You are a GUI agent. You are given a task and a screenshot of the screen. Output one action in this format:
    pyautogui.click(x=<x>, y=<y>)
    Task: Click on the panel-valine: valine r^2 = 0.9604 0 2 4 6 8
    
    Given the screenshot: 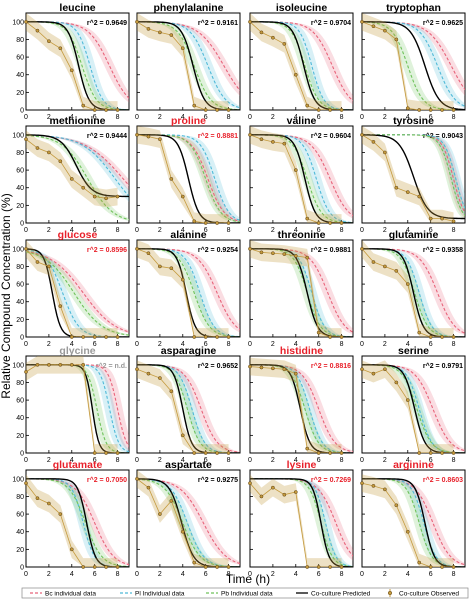 What is the action you would take?
    pyautogui.click(x=301, y=174)
    